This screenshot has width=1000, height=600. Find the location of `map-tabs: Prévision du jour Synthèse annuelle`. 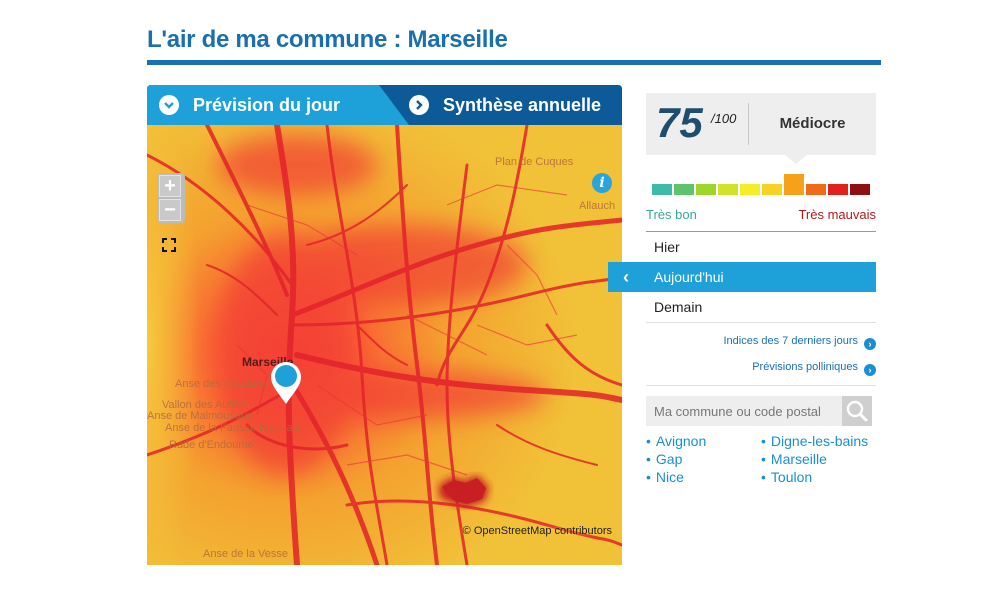

map-tabs: Prévision du jour Synthèse annuelle is located at coordinates (384, 105).